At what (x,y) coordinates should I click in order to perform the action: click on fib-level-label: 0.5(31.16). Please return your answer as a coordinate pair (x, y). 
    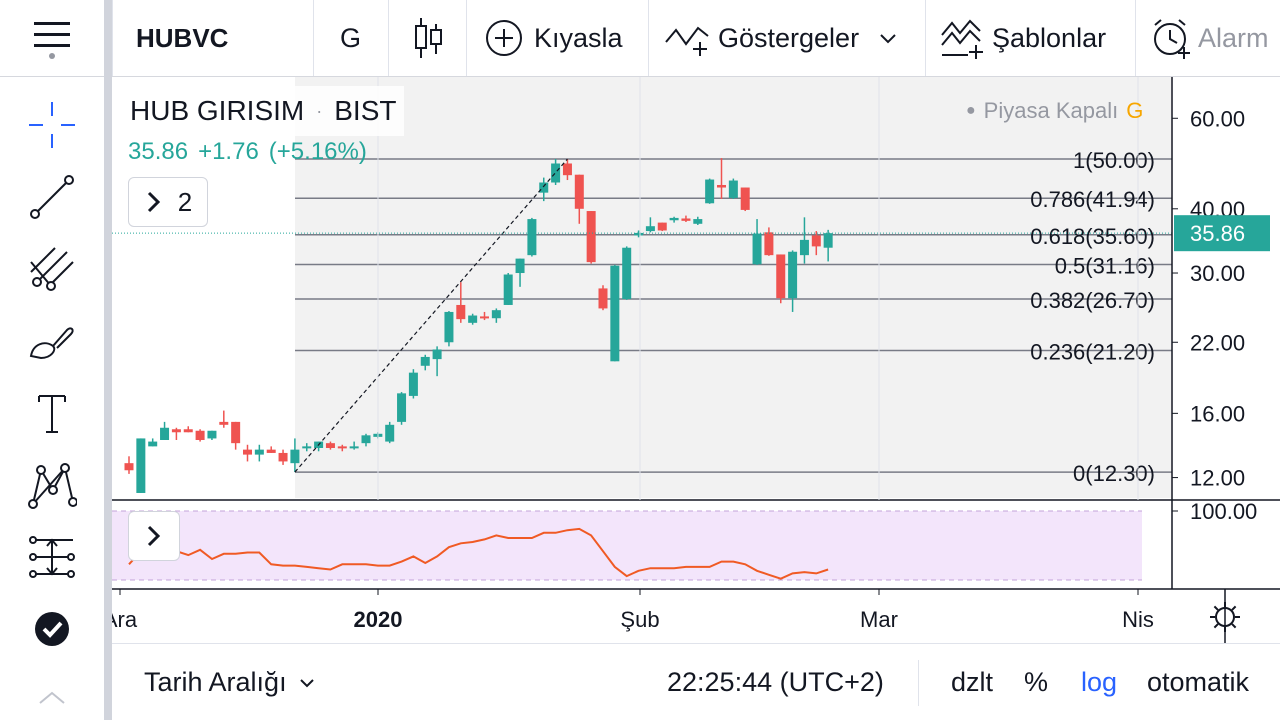
    Looking at the image, I should click on (1105, 266).